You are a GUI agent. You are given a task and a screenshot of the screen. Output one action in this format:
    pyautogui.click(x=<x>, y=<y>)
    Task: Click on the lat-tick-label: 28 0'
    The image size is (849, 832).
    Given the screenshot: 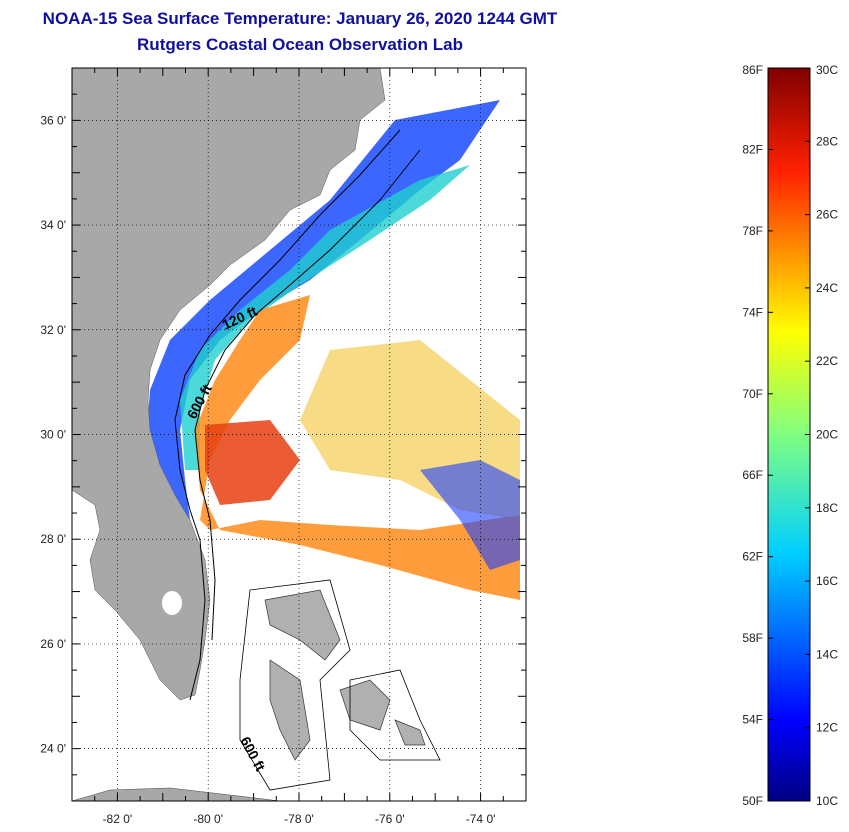 What is the action you would take?
    pyautogui.click(x=53, y=539)
    